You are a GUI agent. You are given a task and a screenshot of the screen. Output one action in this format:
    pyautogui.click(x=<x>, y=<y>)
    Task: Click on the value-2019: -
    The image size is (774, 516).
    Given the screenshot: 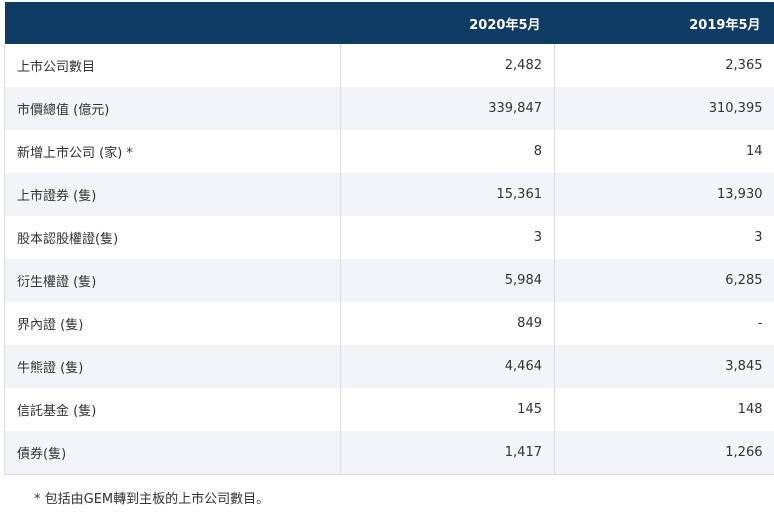 What is the action you would take?
    pyautogui.click(x=664, y=323)
    